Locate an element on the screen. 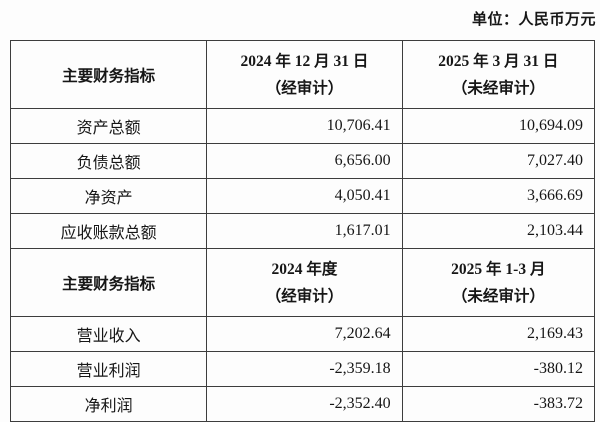  value-cell: 7,202.64 is located at coordinates (304, 334).